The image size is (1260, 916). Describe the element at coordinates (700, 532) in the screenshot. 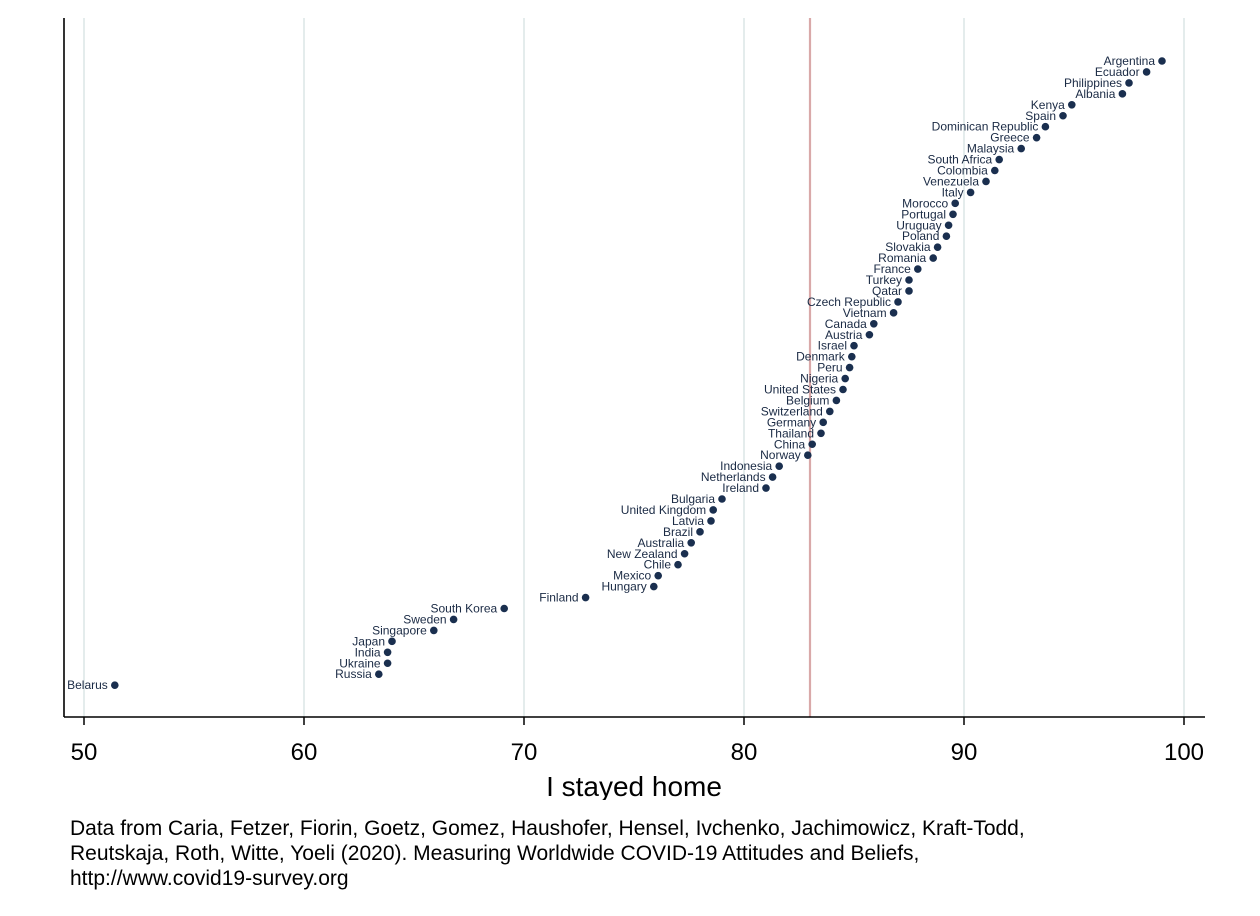

I see `point-brazil` at that location.